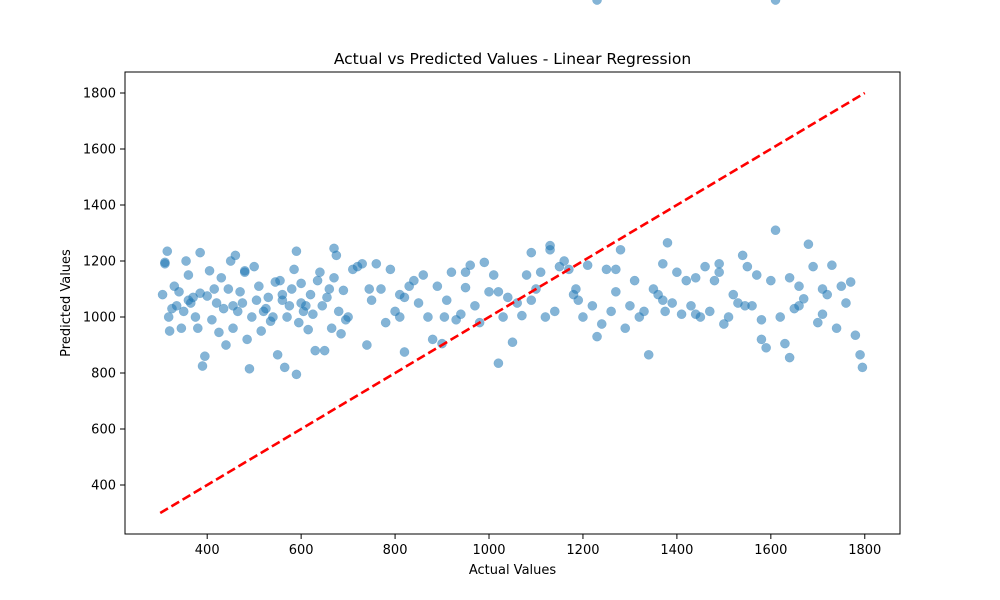 The height and width of the screenshot is (600, 1000). I want to click on y-tick-label: 400, so click(103, 486).